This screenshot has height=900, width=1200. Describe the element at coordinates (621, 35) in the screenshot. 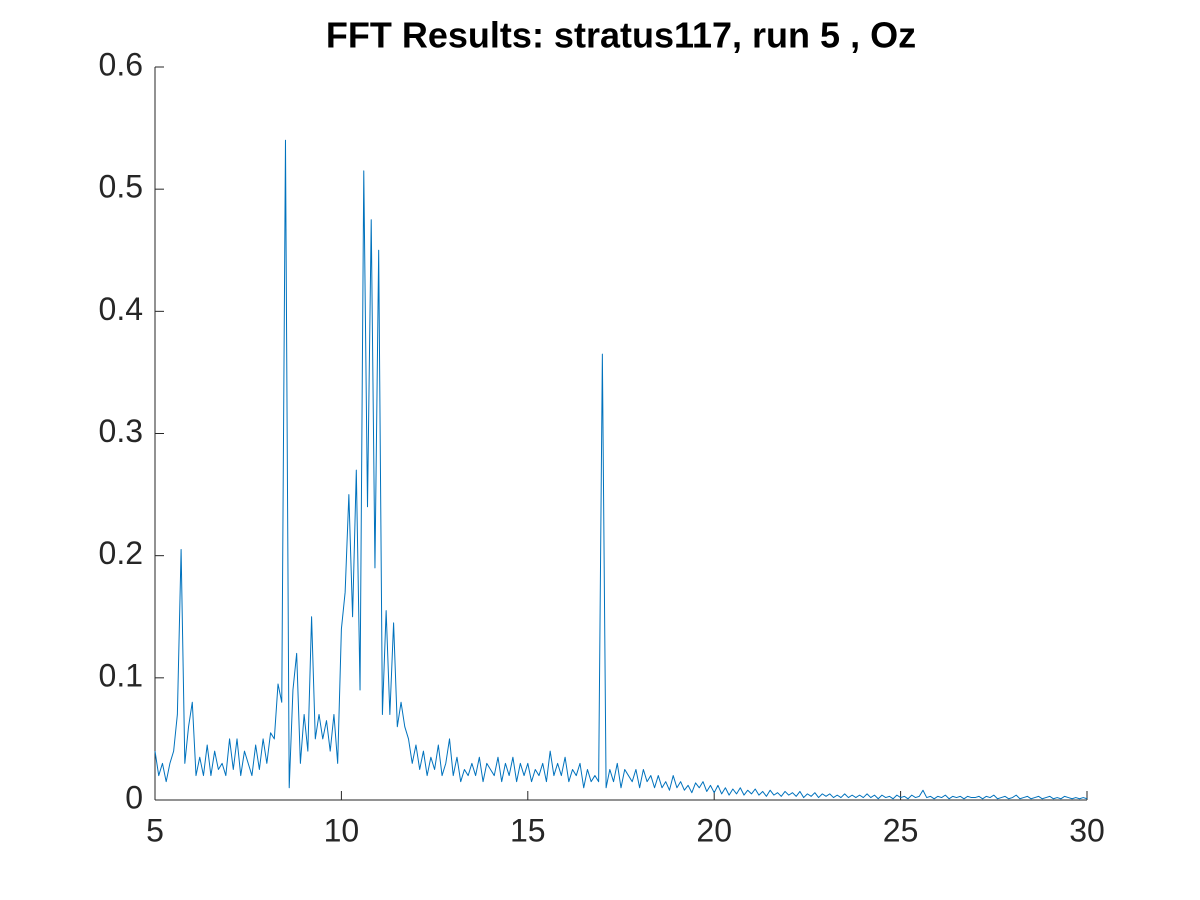

I see `chart-title: FFT Results: stratus117, run 5 , Oz` at that location.